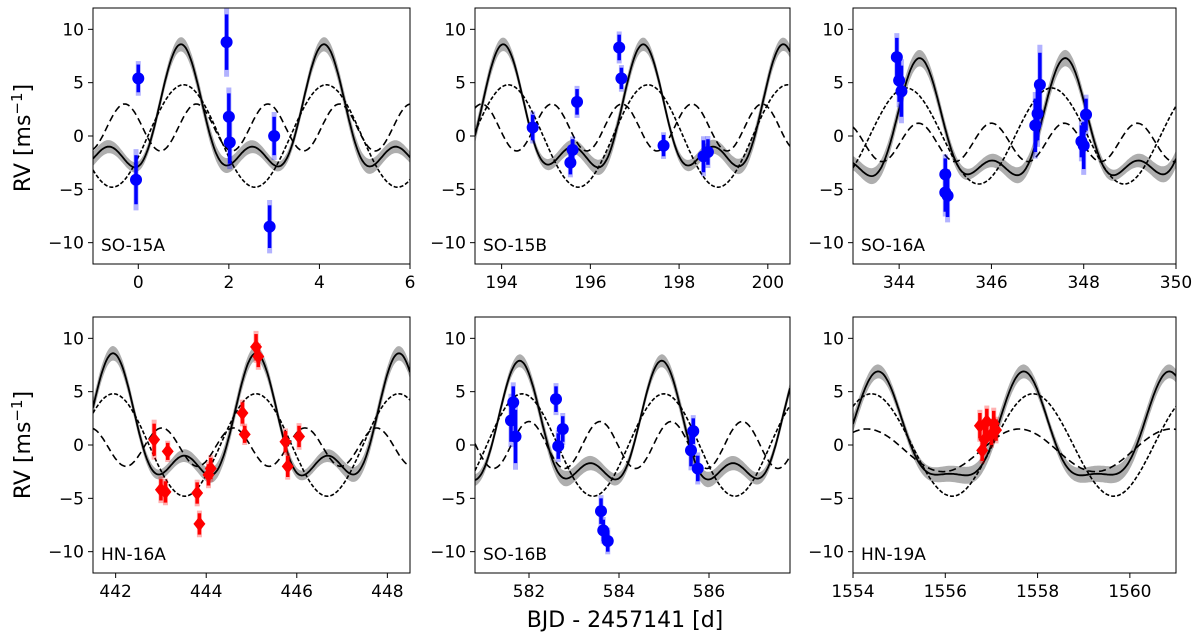  I want to click on x-tick-label: 200, so click(768, 283).